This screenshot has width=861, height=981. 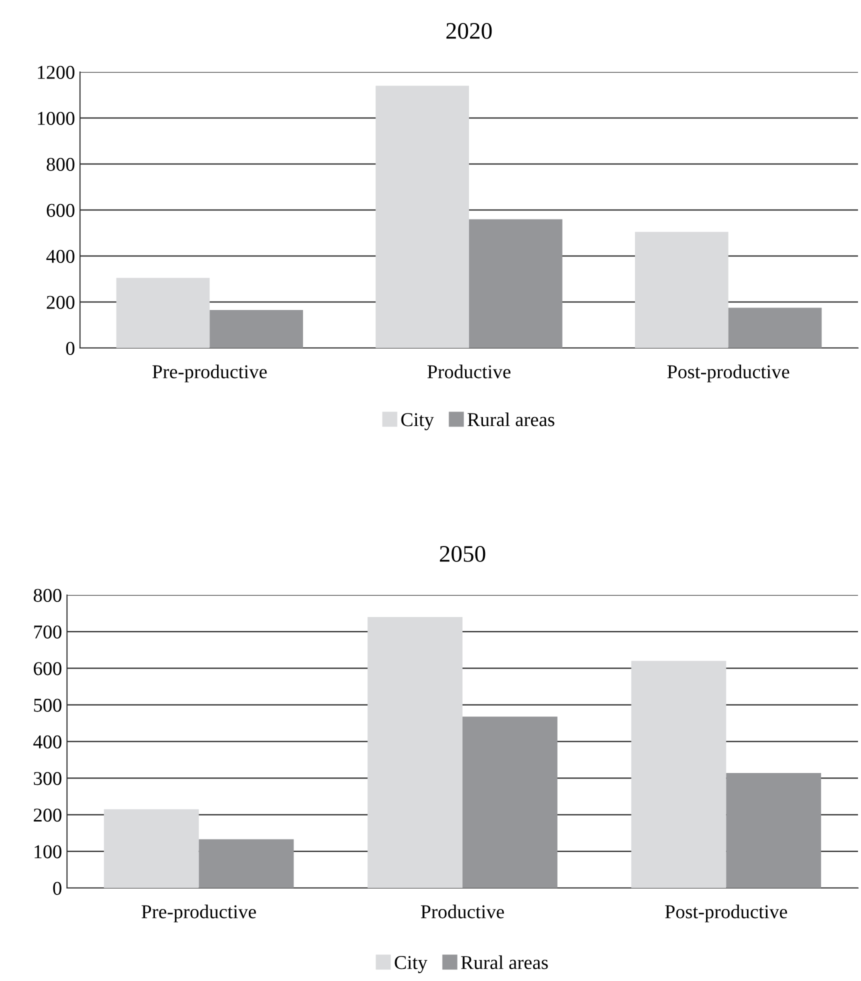 I want to click on chart-title: 2050, so click(x=463, y=554).